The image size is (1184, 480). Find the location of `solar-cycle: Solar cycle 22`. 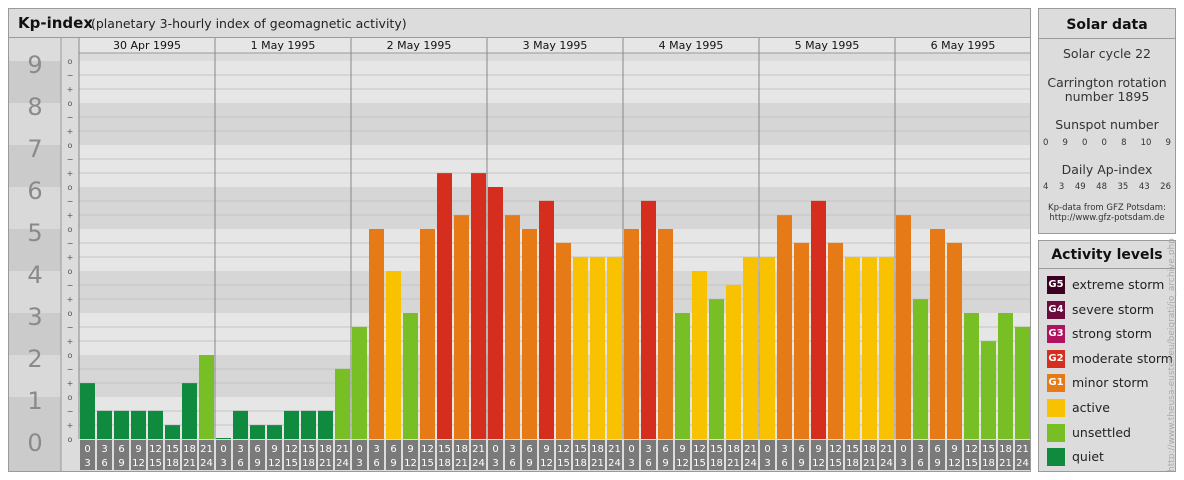

solar-cycle: Solar cycle 22 is located at coordinates (1106, 53).